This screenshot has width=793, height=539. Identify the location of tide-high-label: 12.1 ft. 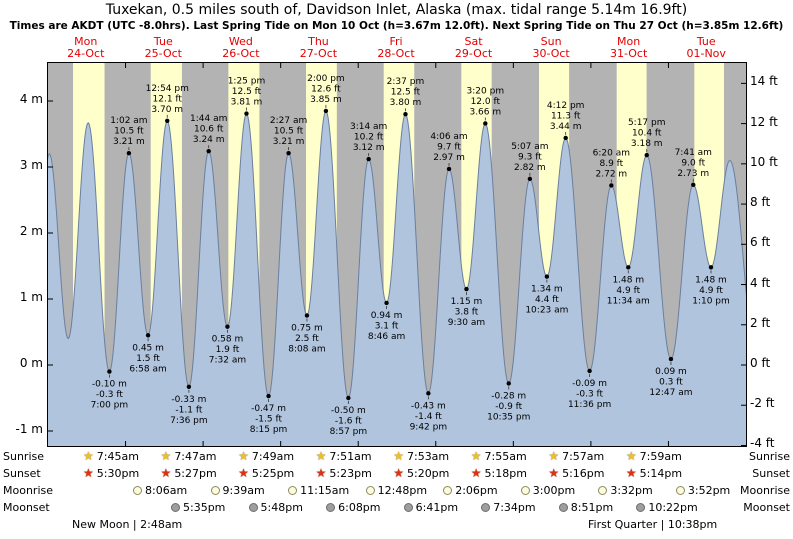
(168, 99).